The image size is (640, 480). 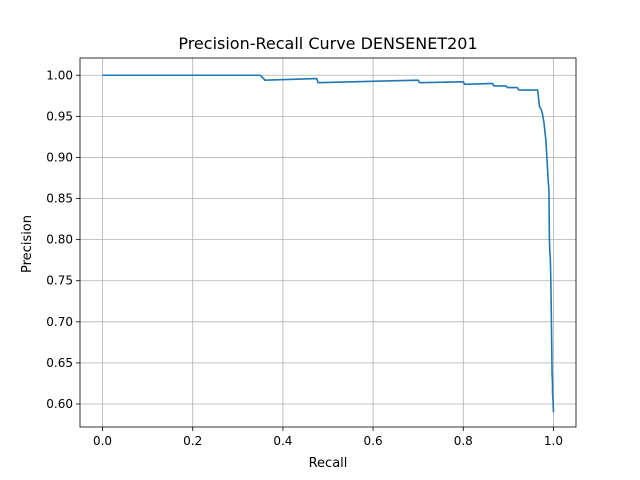 I want to click on x-tick-label: 0.4, so click(x=282, y=441).